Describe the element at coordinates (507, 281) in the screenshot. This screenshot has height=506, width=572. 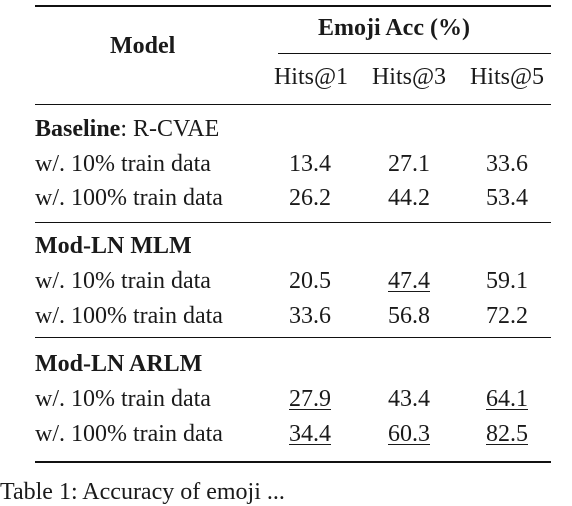
I see `table-cell: 59.1` at that location.